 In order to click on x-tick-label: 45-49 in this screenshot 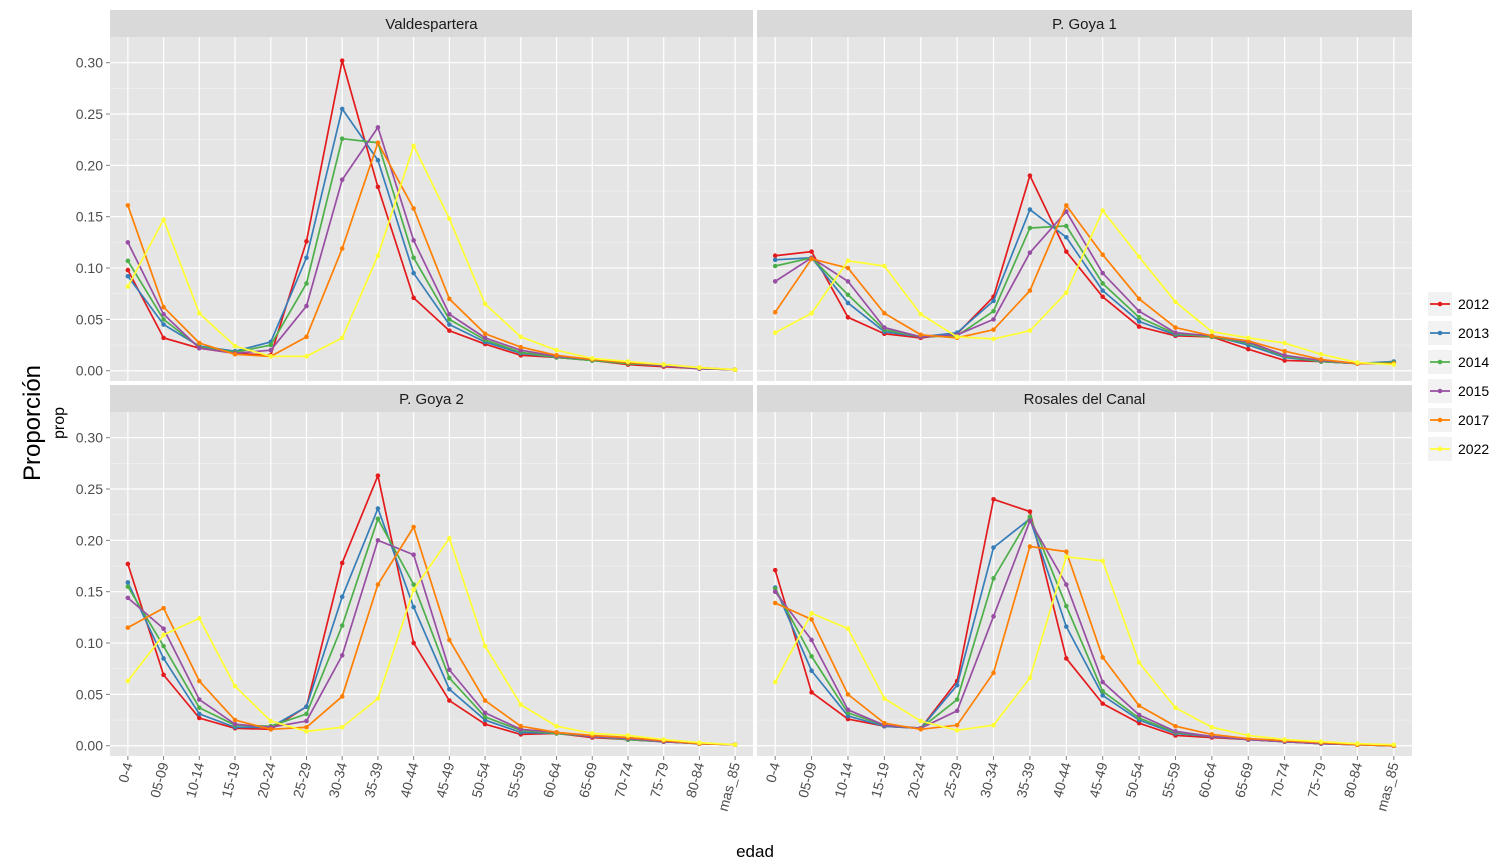, I will do `click(445, 779)`.